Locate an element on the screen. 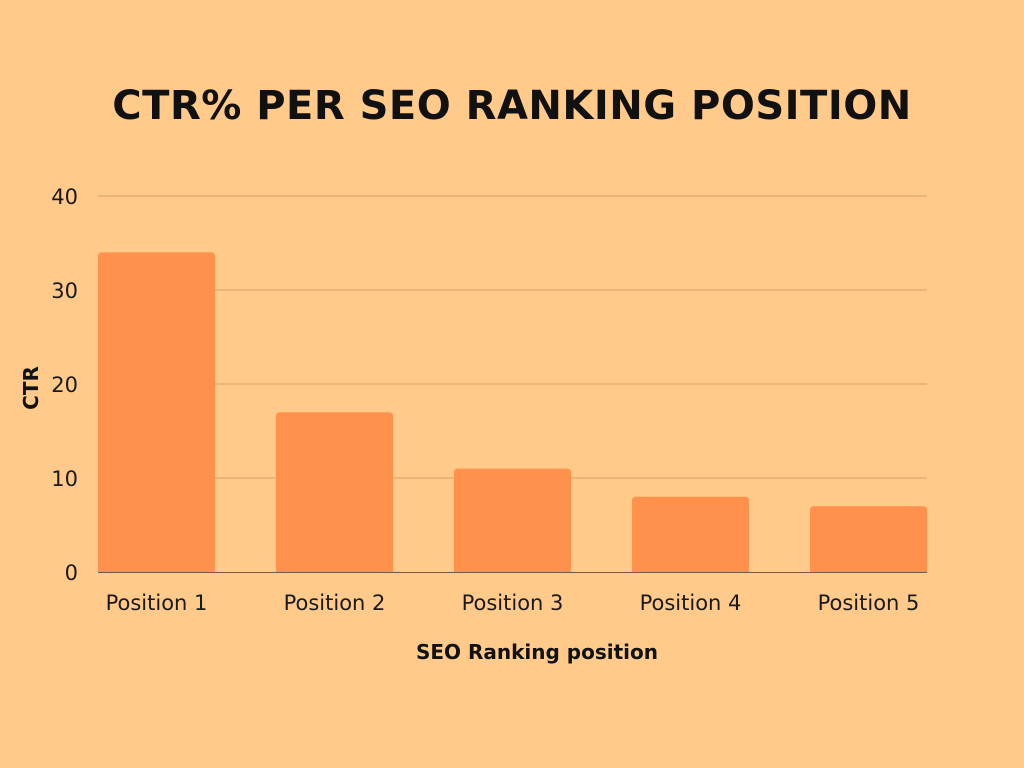  x-tick-label: Position 2 is located at coordinates (335, 603).